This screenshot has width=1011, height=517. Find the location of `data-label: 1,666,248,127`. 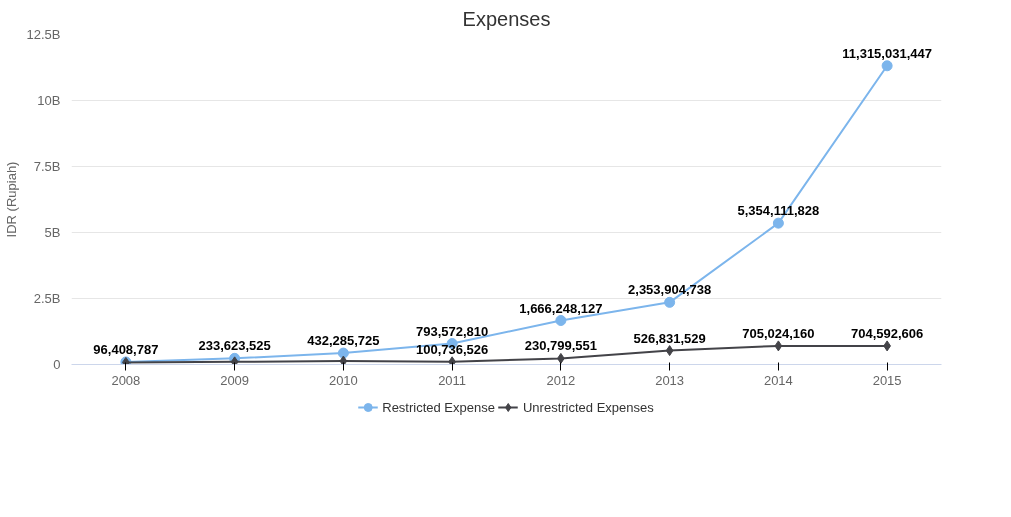

data-label: 1,666,248,127 is located at coordinates (561, 308).